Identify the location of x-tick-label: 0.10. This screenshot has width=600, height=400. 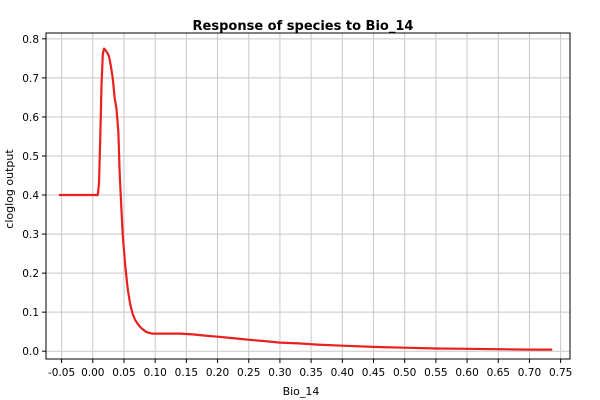
(154, 373).